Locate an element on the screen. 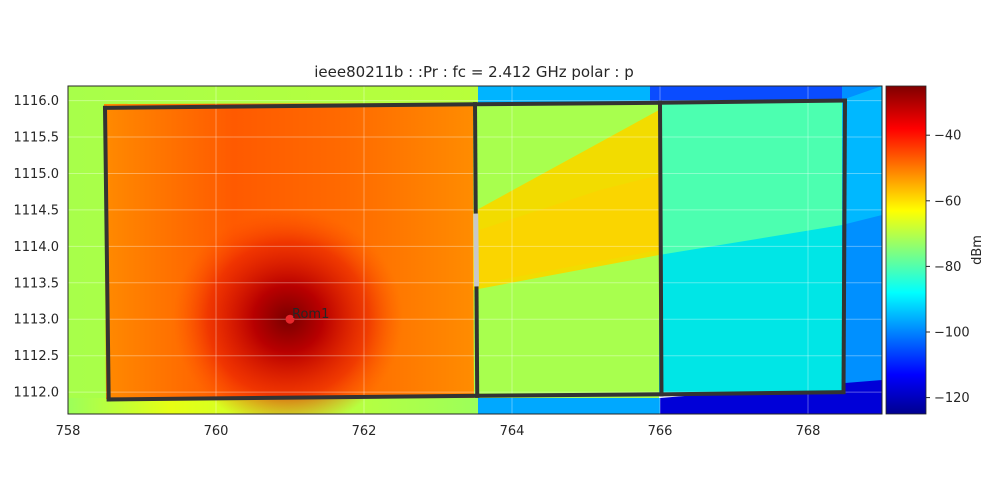 The image size is (1000, 500). colorbar-ticks: −40 −60 −80 −100 −120 is located at coordinates (948, 267).